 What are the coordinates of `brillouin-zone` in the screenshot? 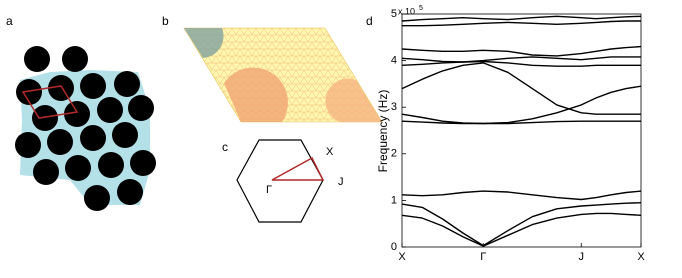 It's located at (280, 181).